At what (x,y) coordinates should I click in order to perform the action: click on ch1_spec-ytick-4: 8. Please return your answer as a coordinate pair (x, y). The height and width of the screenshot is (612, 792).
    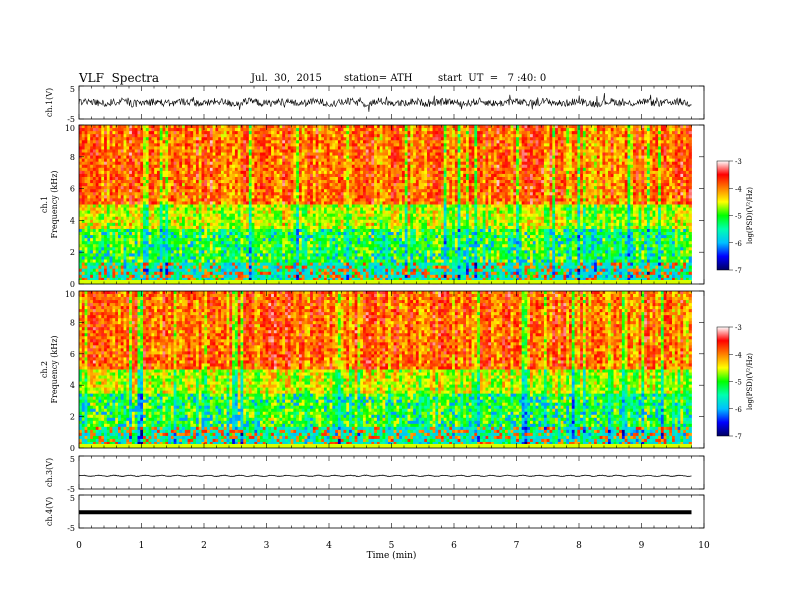
    Looking at the image, I should click on (72, 157).